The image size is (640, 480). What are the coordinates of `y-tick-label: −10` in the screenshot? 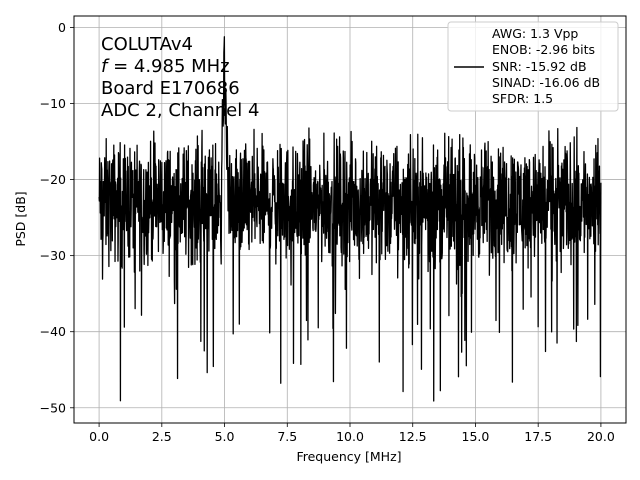 It's located at (53, 103).